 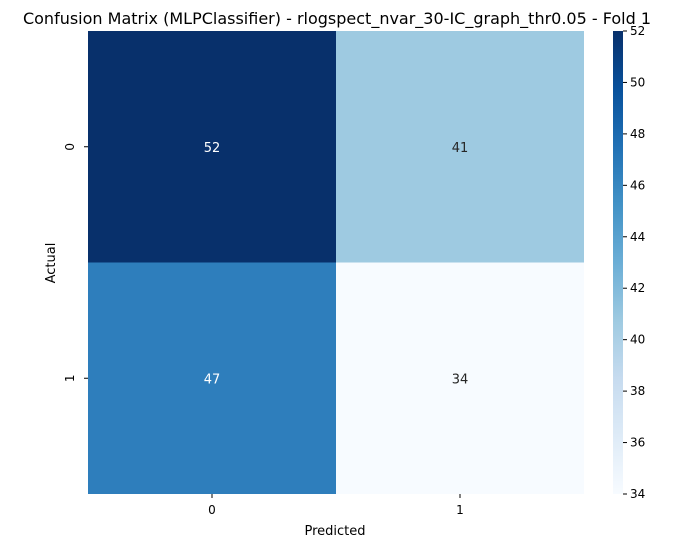 What do you see at coordinates (460, 510) in the screenshot?
I see `x-tick-label-1: 1` at bounding box center [460, 510].